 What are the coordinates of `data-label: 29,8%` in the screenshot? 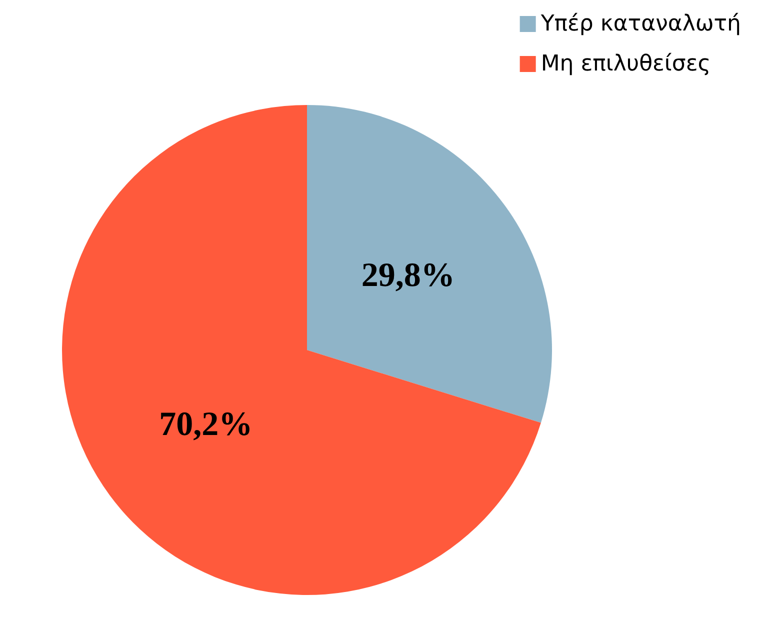 It's located at (408, 275).